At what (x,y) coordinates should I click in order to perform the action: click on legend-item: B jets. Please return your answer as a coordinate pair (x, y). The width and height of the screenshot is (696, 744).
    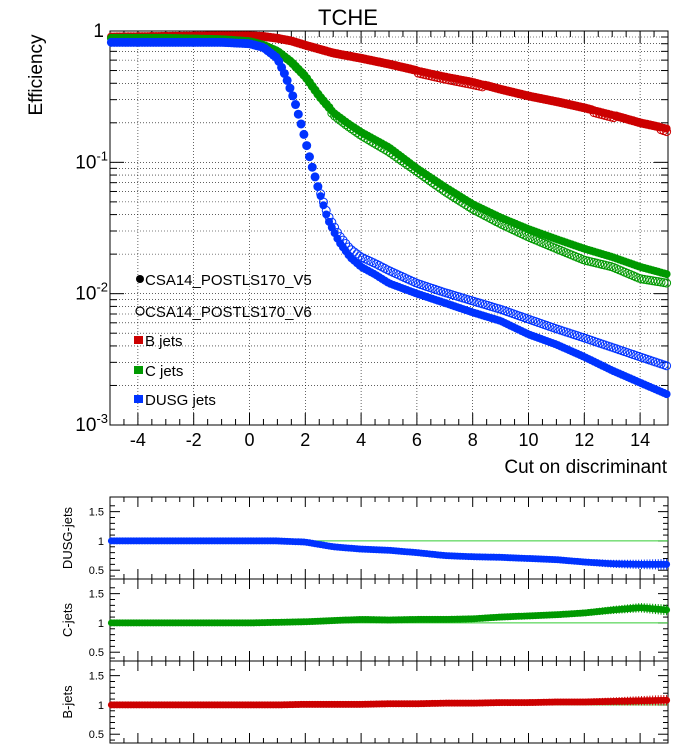
    Looking at the image, I should click on (158, 341).